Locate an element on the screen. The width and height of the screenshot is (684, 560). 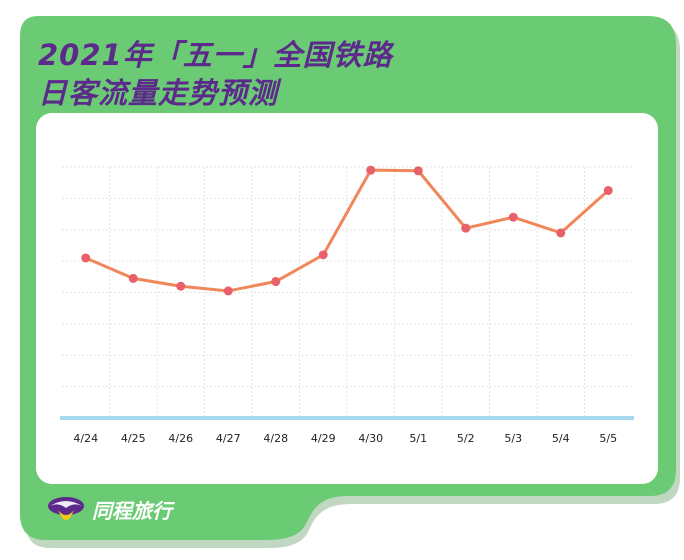
page-title-line-1: 2021年「五一」全国铁路 is located at coordinates (215, 55).